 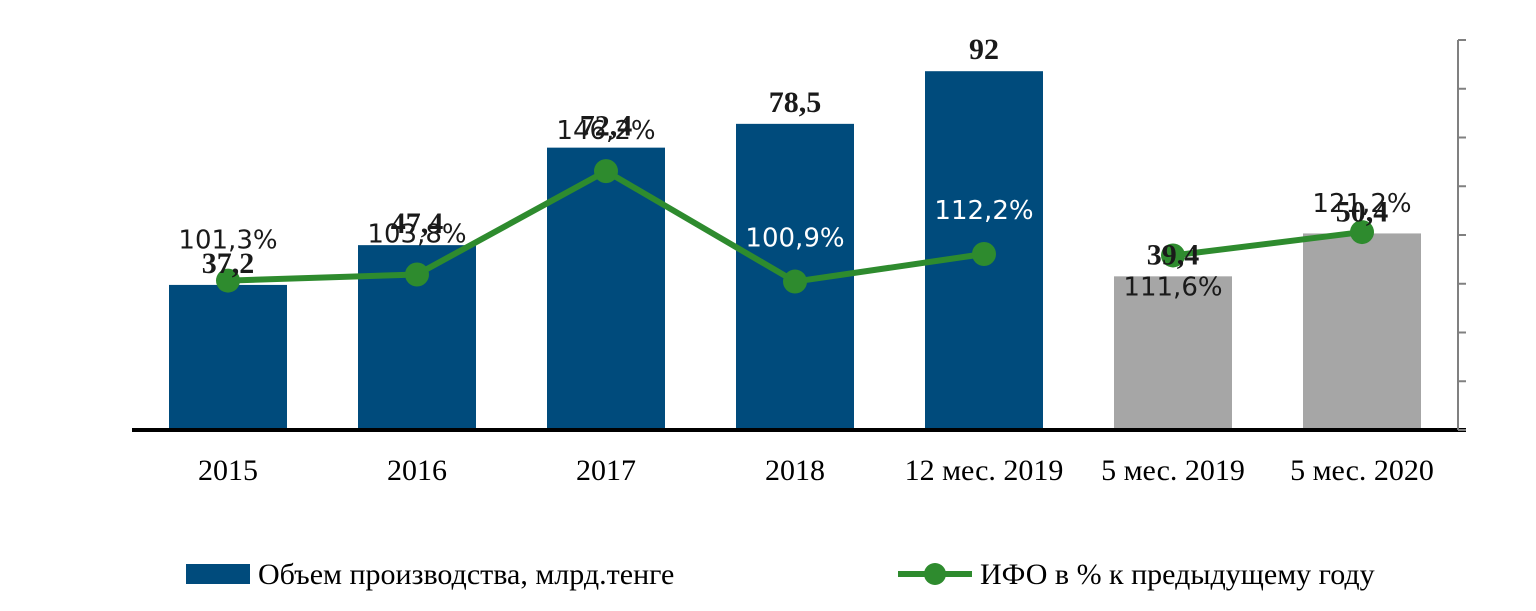 I want to click on line-value-label-6: 121,2%, so click(x=1361, y=204).